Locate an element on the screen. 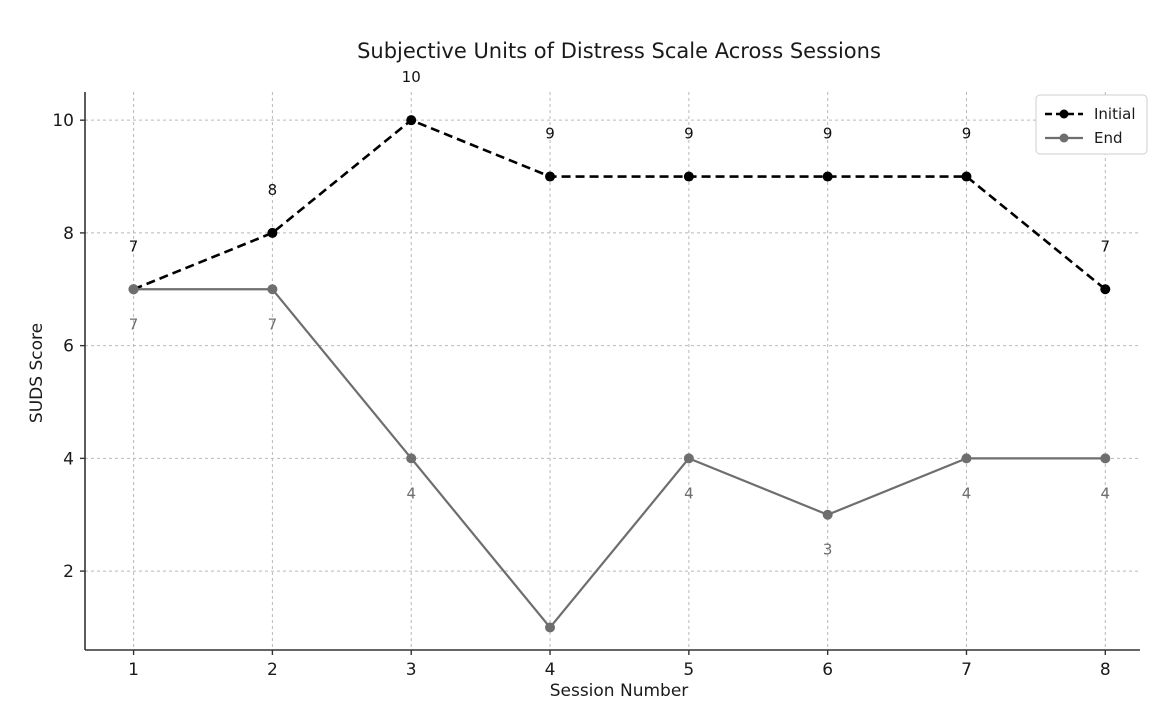 Image resolution: width=1168 pixels, height=728 pixels. x-tick-label: 7 is located at coordinates (966, 670).